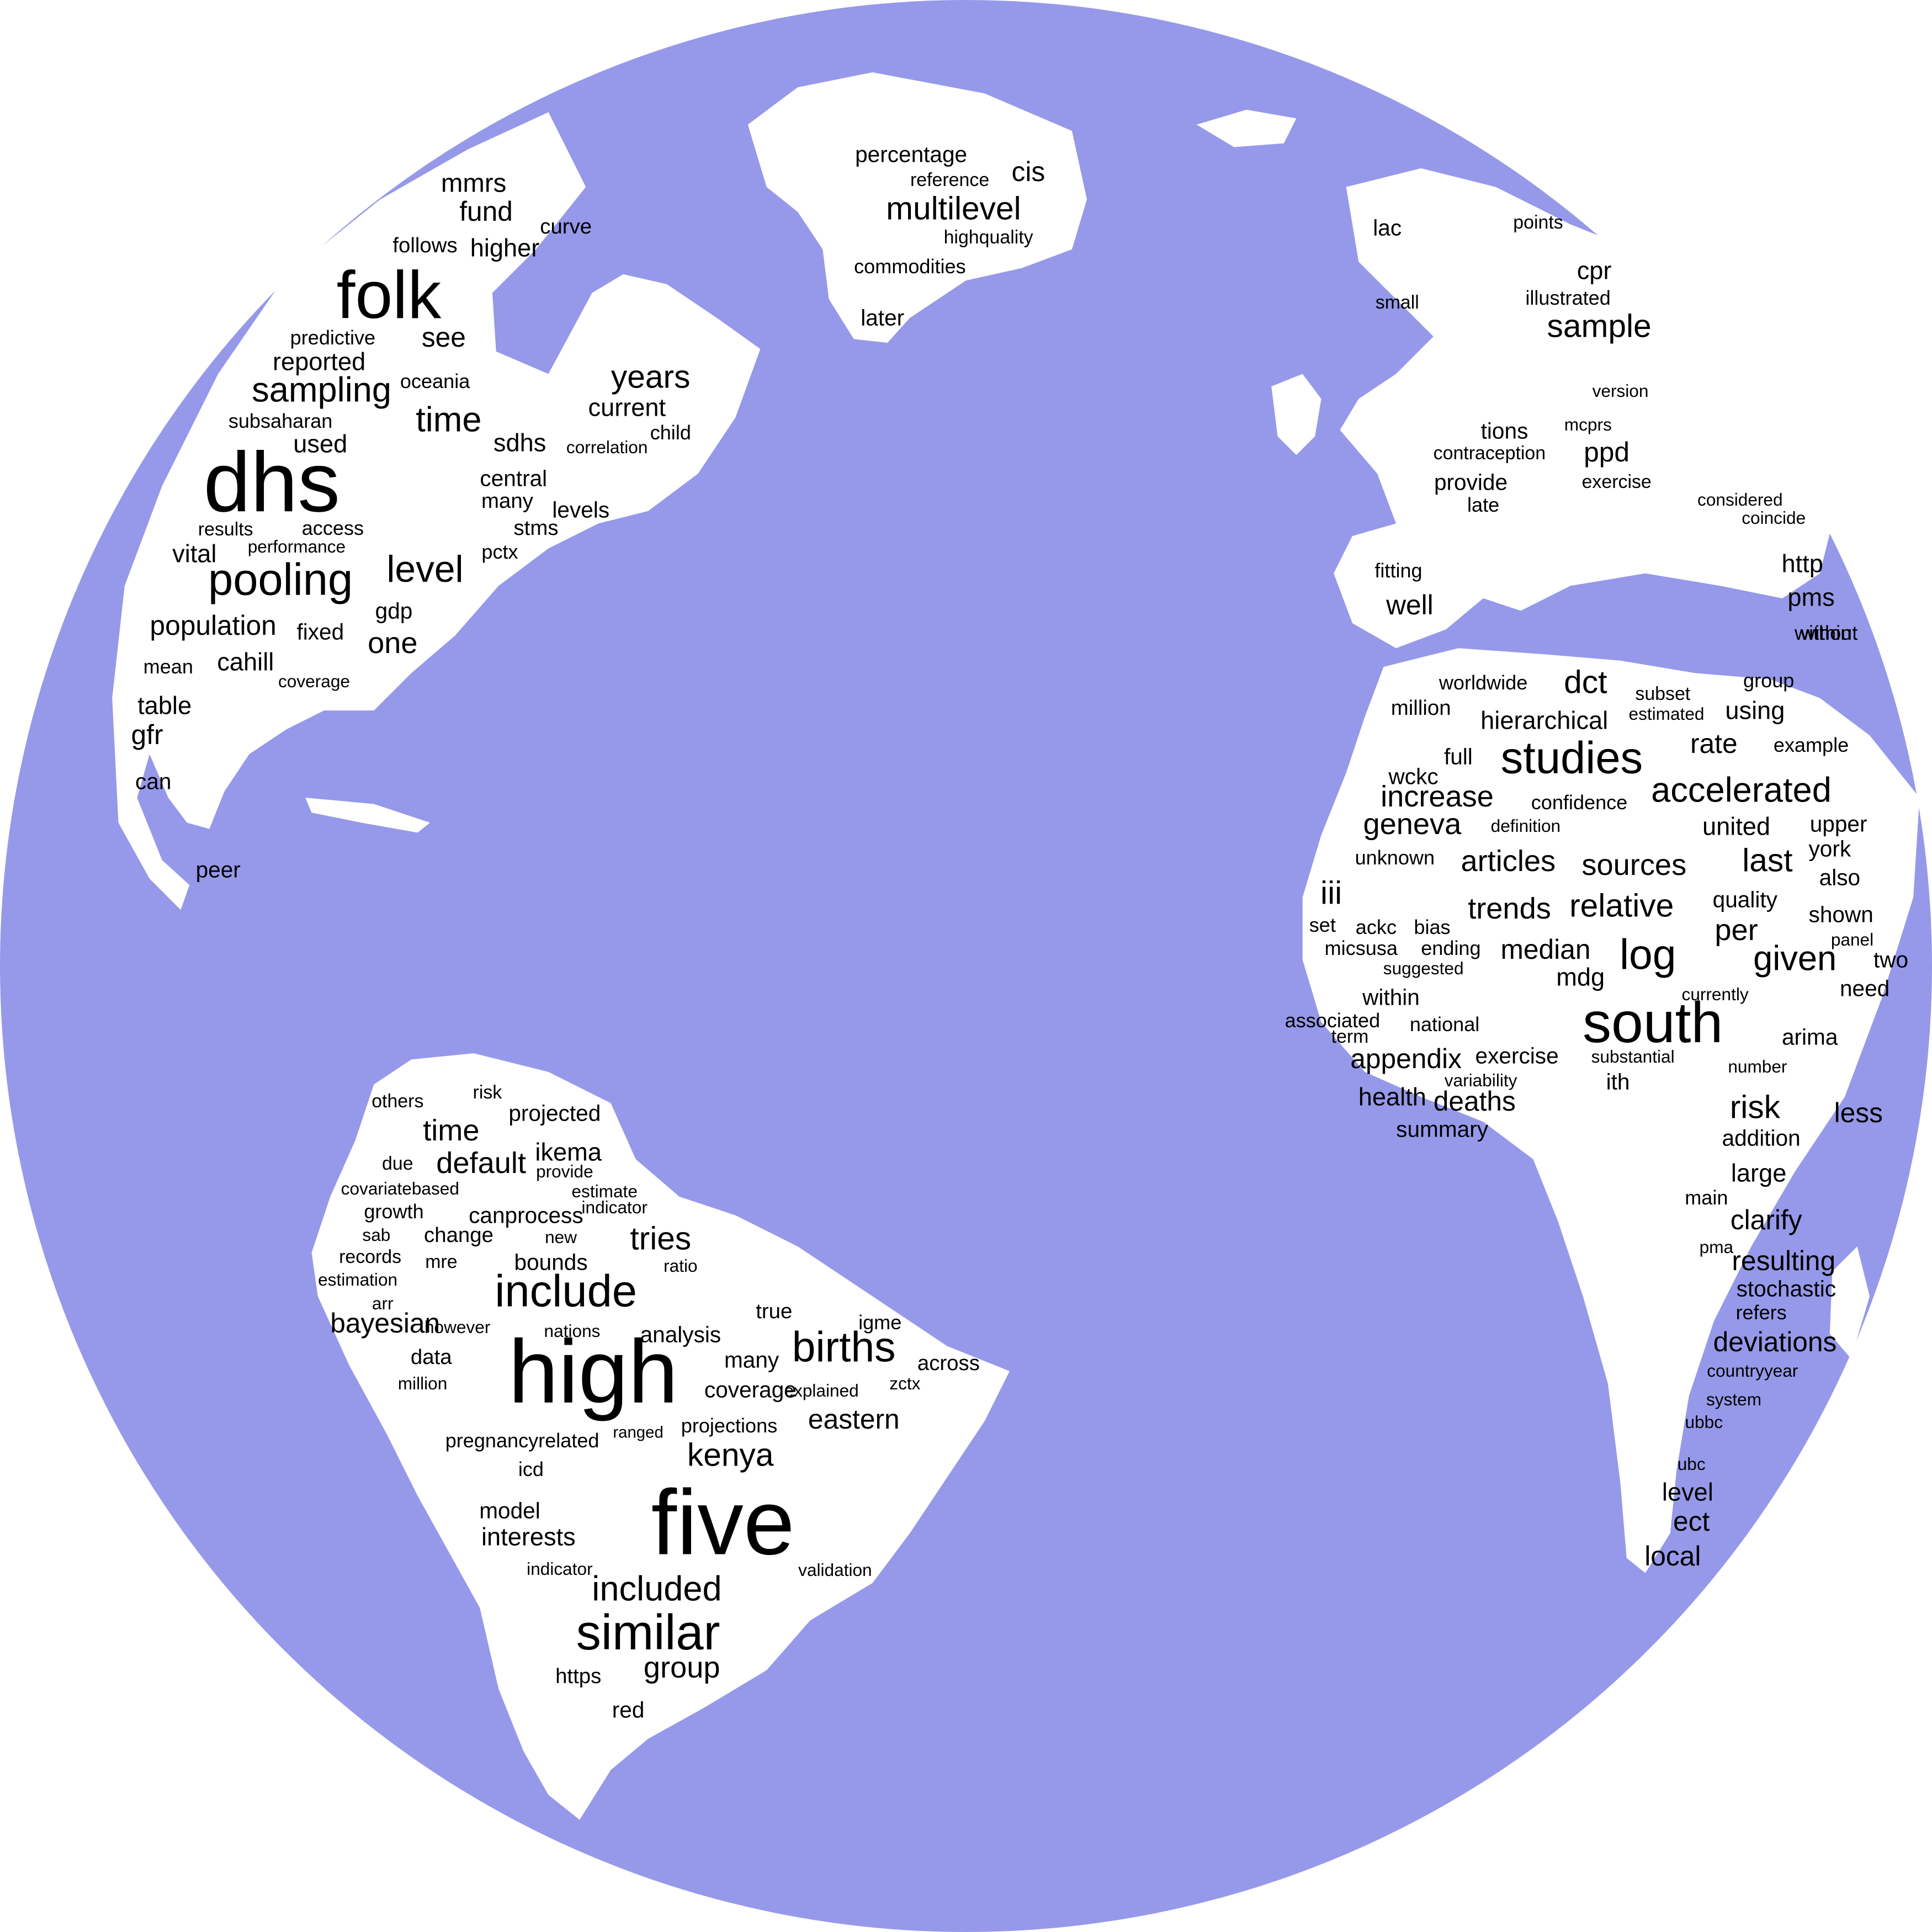 The image size is (1932, 1932). What do you see at coordinates (1826, 634) in the screenshot?
I see `word-without: without` at bounding box center [1826, 634].